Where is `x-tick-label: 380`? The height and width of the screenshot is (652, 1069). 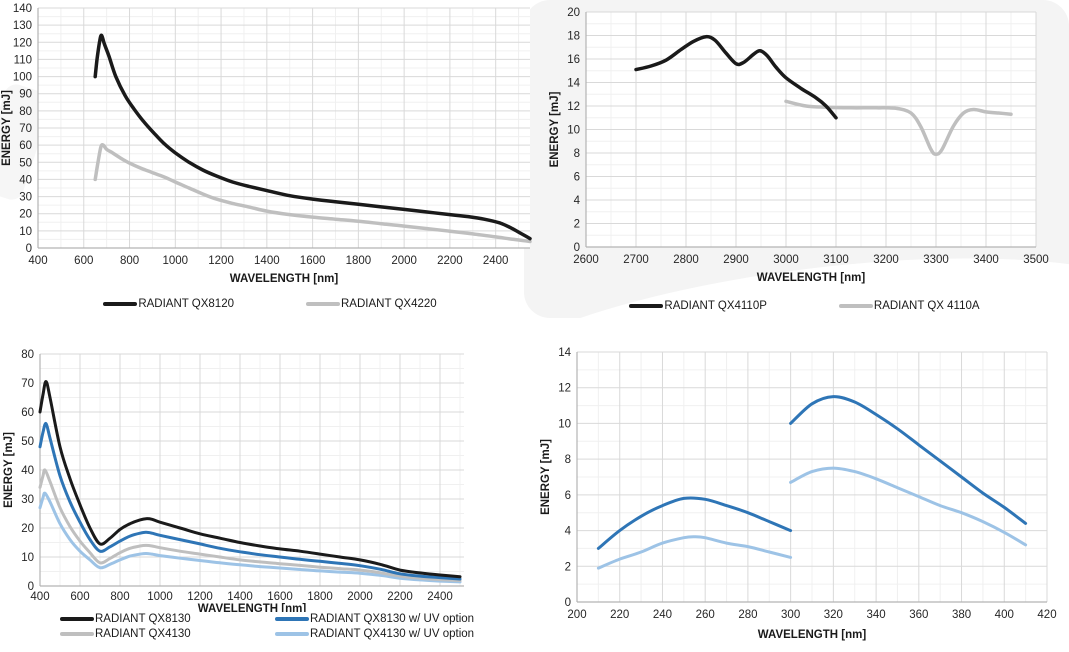
x-tick-label: 380 is located at coordinates (961, 615).